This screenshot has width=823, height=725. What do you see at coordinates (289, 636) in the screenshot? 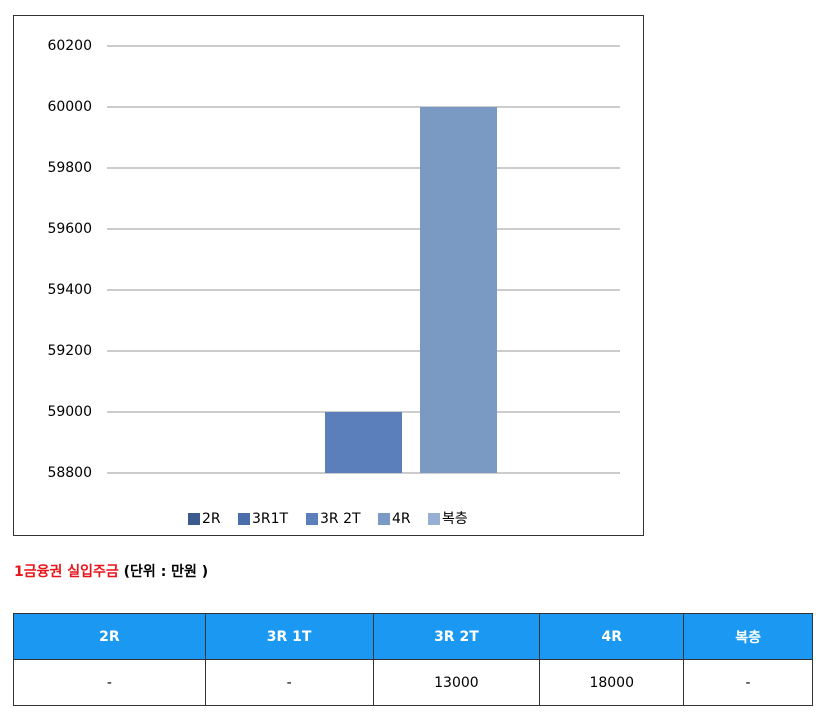
I see `header-cell: 3R 1T` at bounding box center [289, 636].